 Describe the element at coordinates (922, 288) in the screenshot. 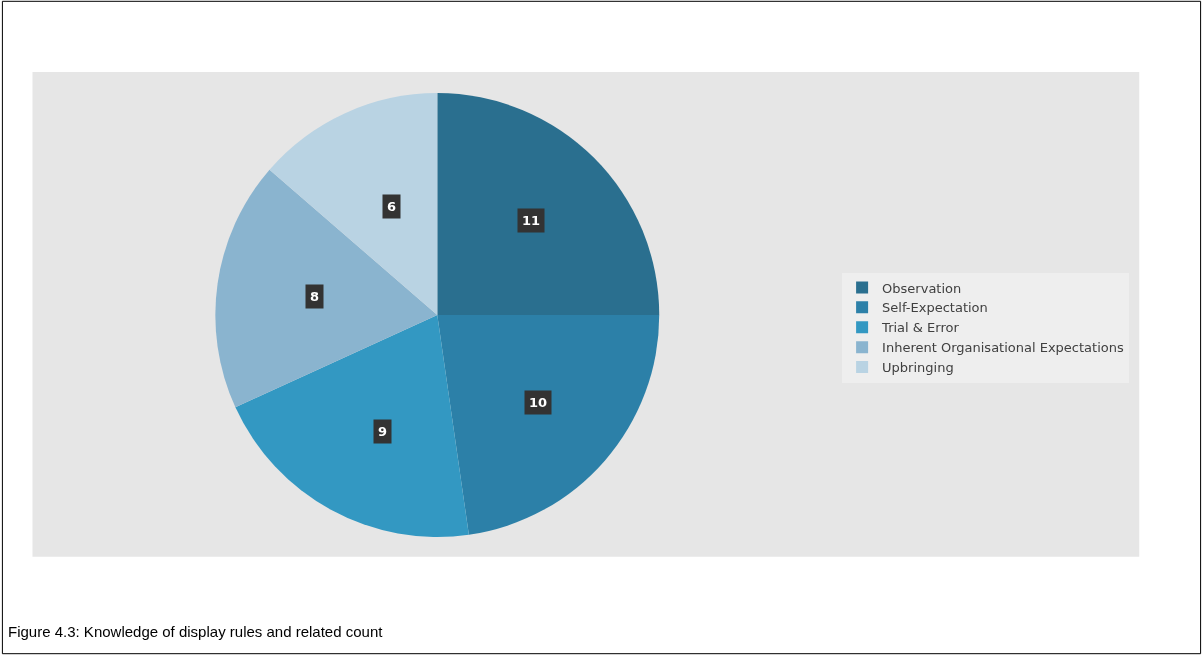

I see `legend-label: Observation` at that location.